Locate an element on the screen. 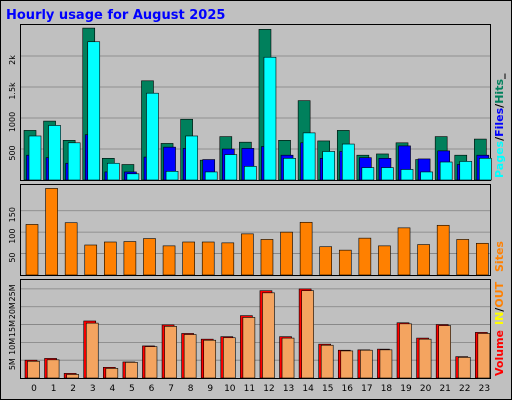 The width and height of the screenshot is (512, 400). x-tick-label: 3 is located at coordinates (93, 389).